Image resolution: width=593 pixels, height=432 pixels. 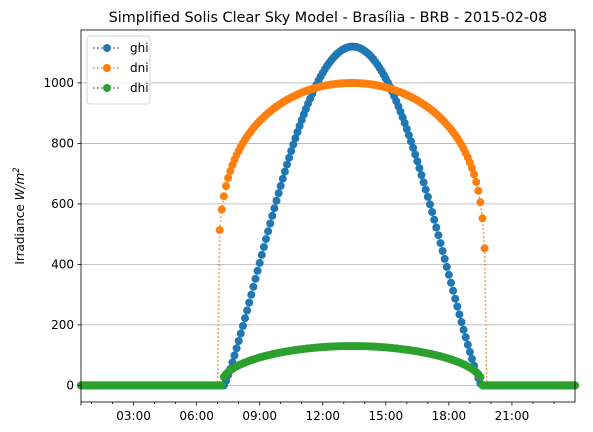 I want to click on legend: ghi dni dhi, so click(x=118, y=70).